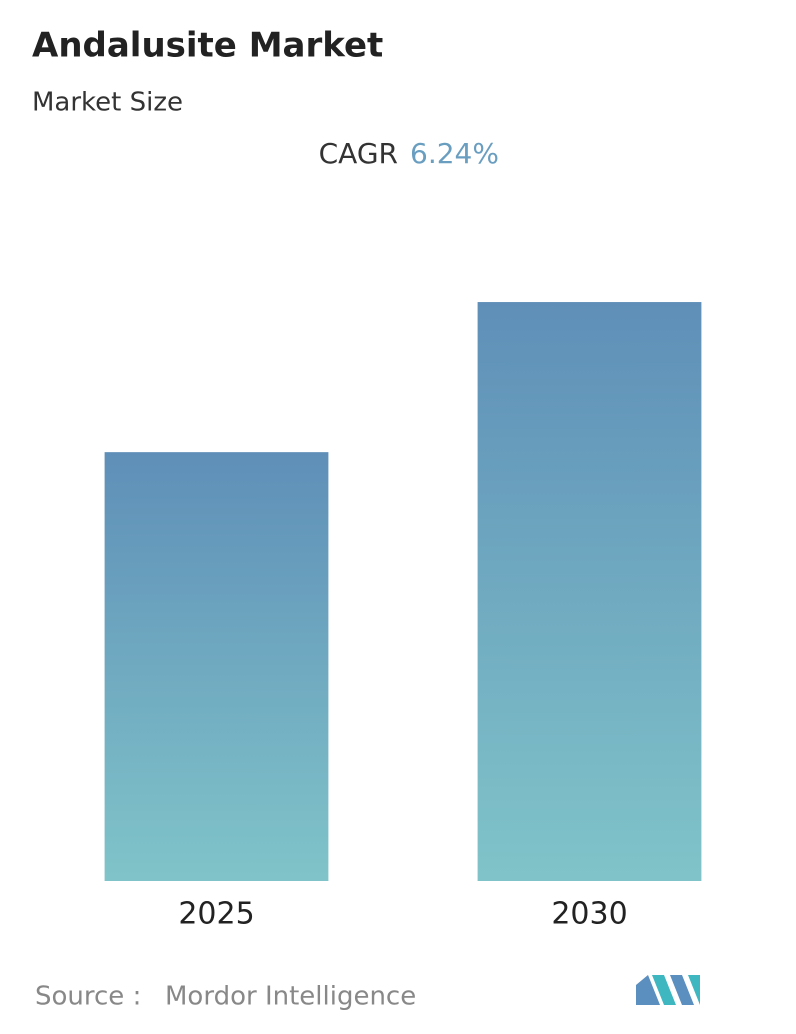  Describe the element at coordinates (358, 153) in the screenshot. I see `cagr-label: CAGR` at that location.